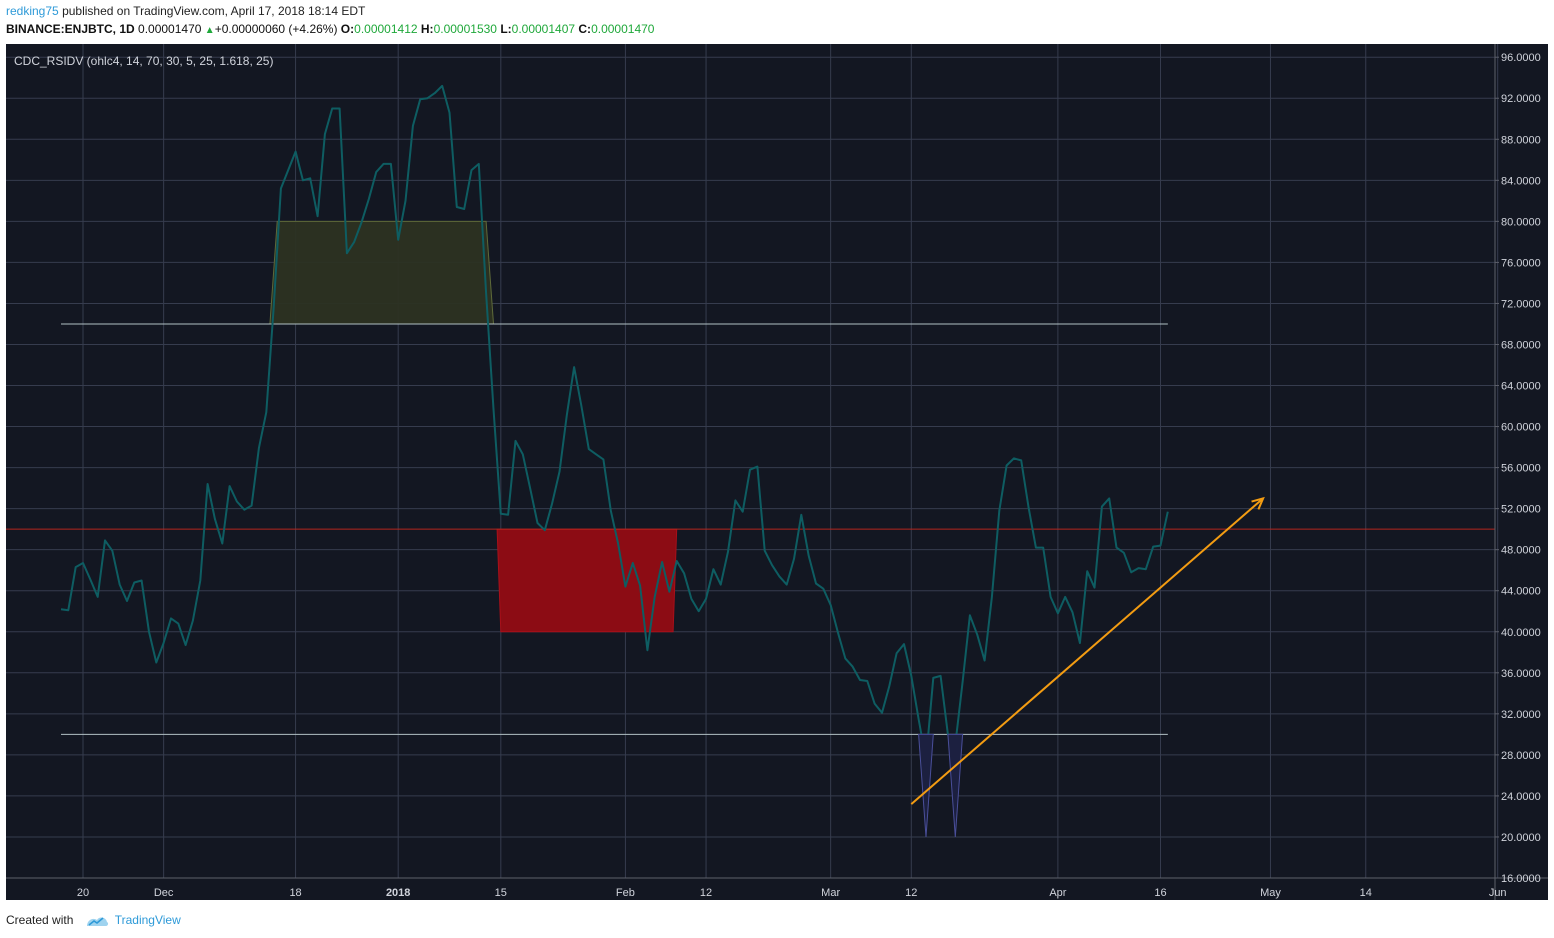 The image size is (1554, 938). What do you see at coordinates (1521, 551) in the screenshot?
I see `y-tick-label: 48.0000` at bounding box center [1521, 551].